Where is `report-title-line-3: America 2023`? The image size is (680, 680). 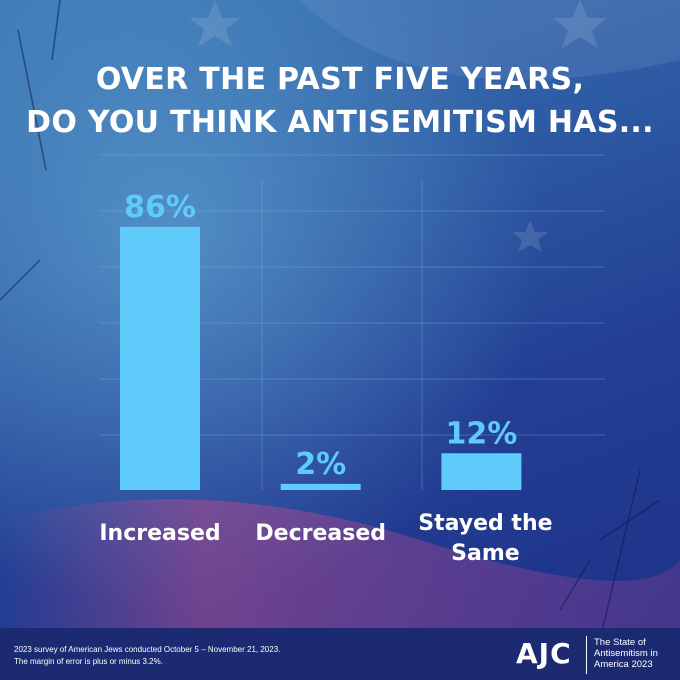 report-title-line-3: America 2023 is located at coordinates (623, 664).